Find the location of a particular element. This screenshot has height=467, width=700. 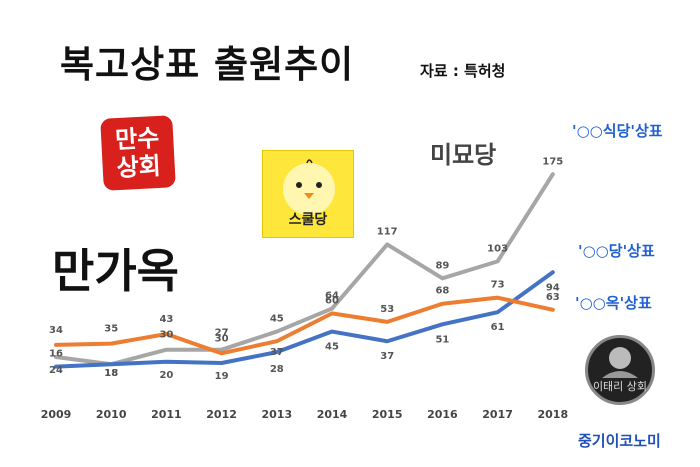

chart-title: 복고상표 출원추이 is located at coordinates (207, 64).